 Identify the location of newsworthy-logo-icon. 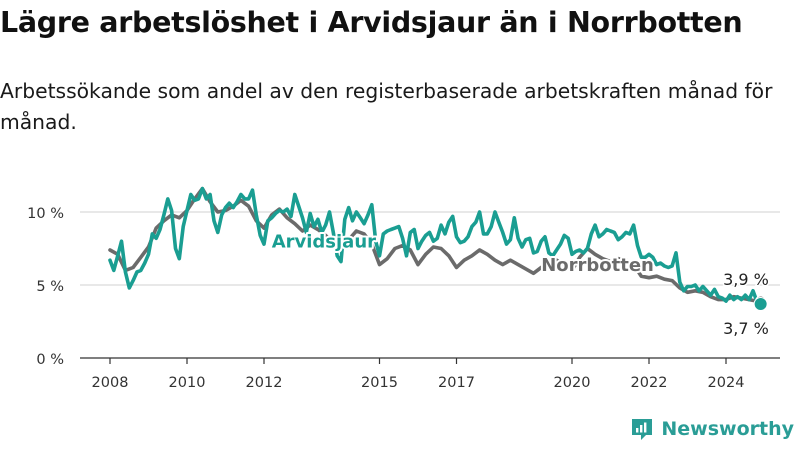
(642, 429).